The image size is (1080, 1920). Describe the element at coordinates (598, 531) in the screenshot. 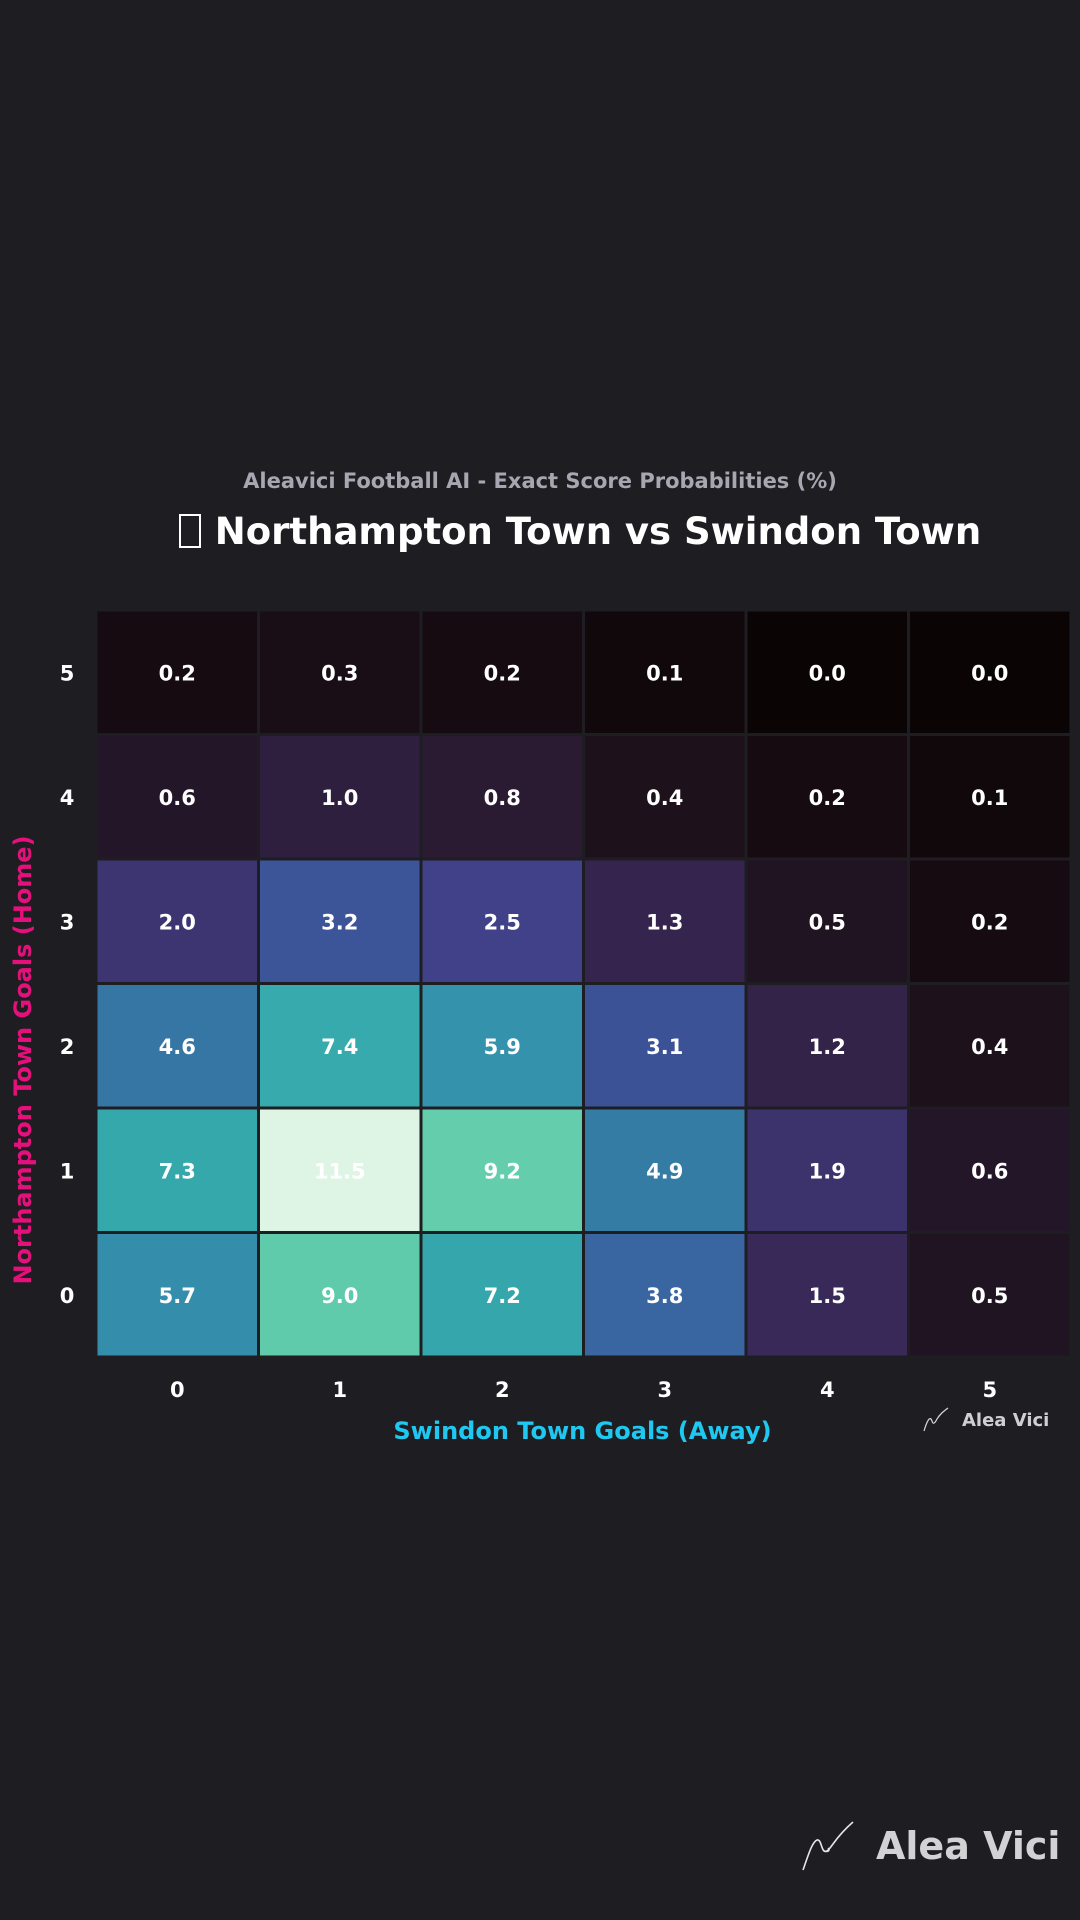

I see `chart-title: Northampton Town vs Swindon Town` at that location.